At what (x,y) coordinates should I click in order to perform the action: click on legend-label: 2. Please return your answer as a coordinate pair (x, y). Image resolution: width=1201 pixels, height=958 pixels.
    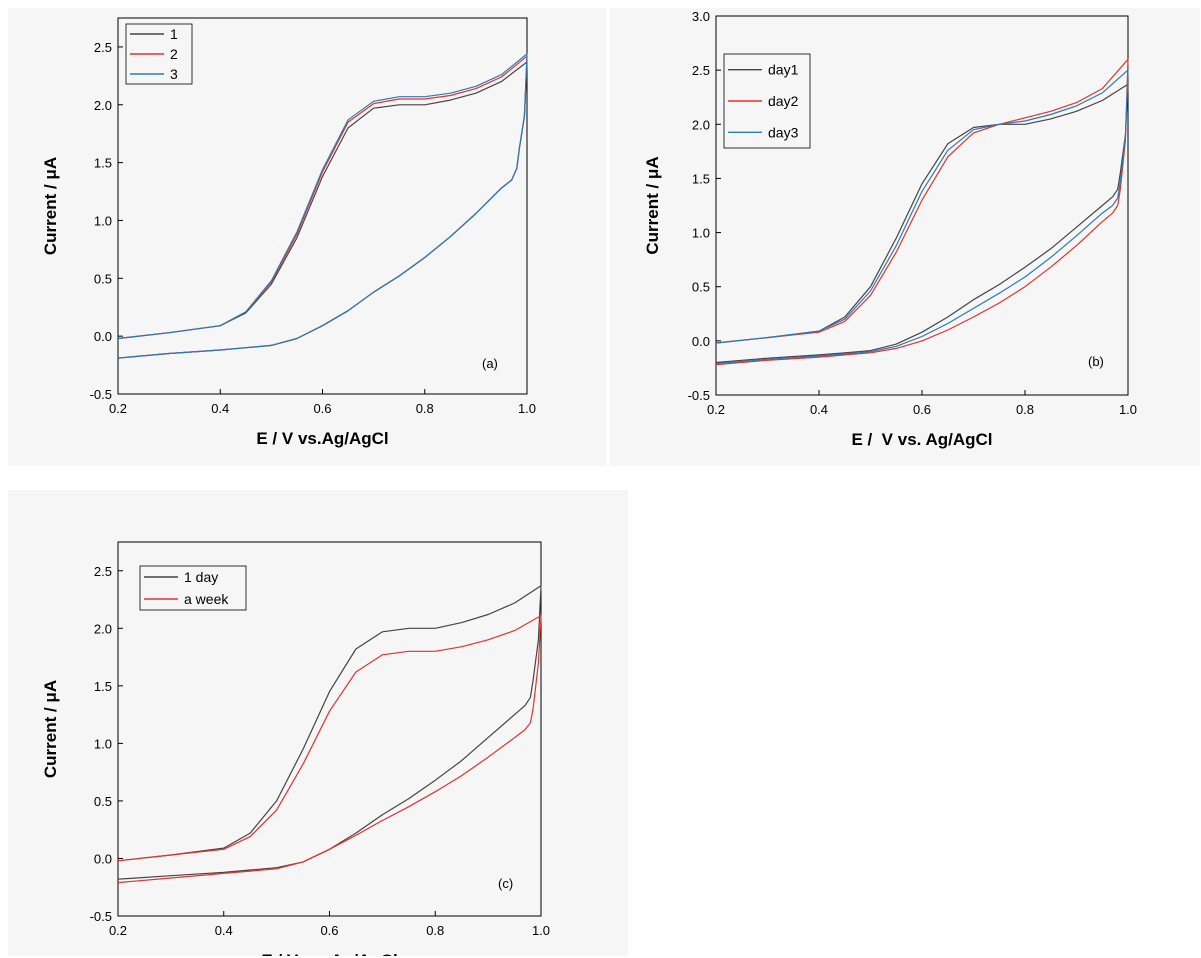
    Looking at the image, I should click on (174, 54).